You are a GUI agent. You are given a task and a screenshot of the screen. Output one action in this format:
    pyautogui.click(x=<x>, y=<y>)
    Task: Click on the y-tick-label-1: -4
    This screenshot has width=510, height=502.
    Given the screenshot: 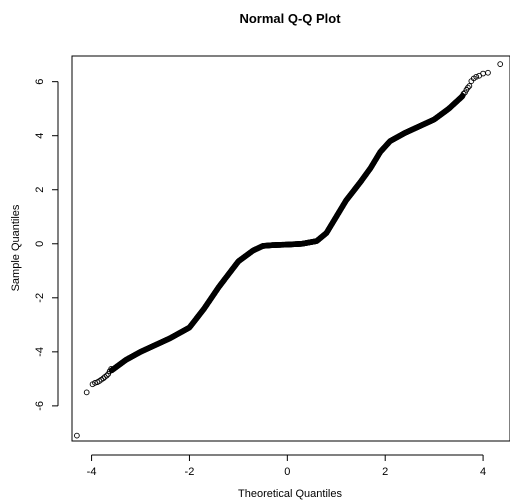 What is the action you would take?
    pyautogui.click(x=40, y=352)
    